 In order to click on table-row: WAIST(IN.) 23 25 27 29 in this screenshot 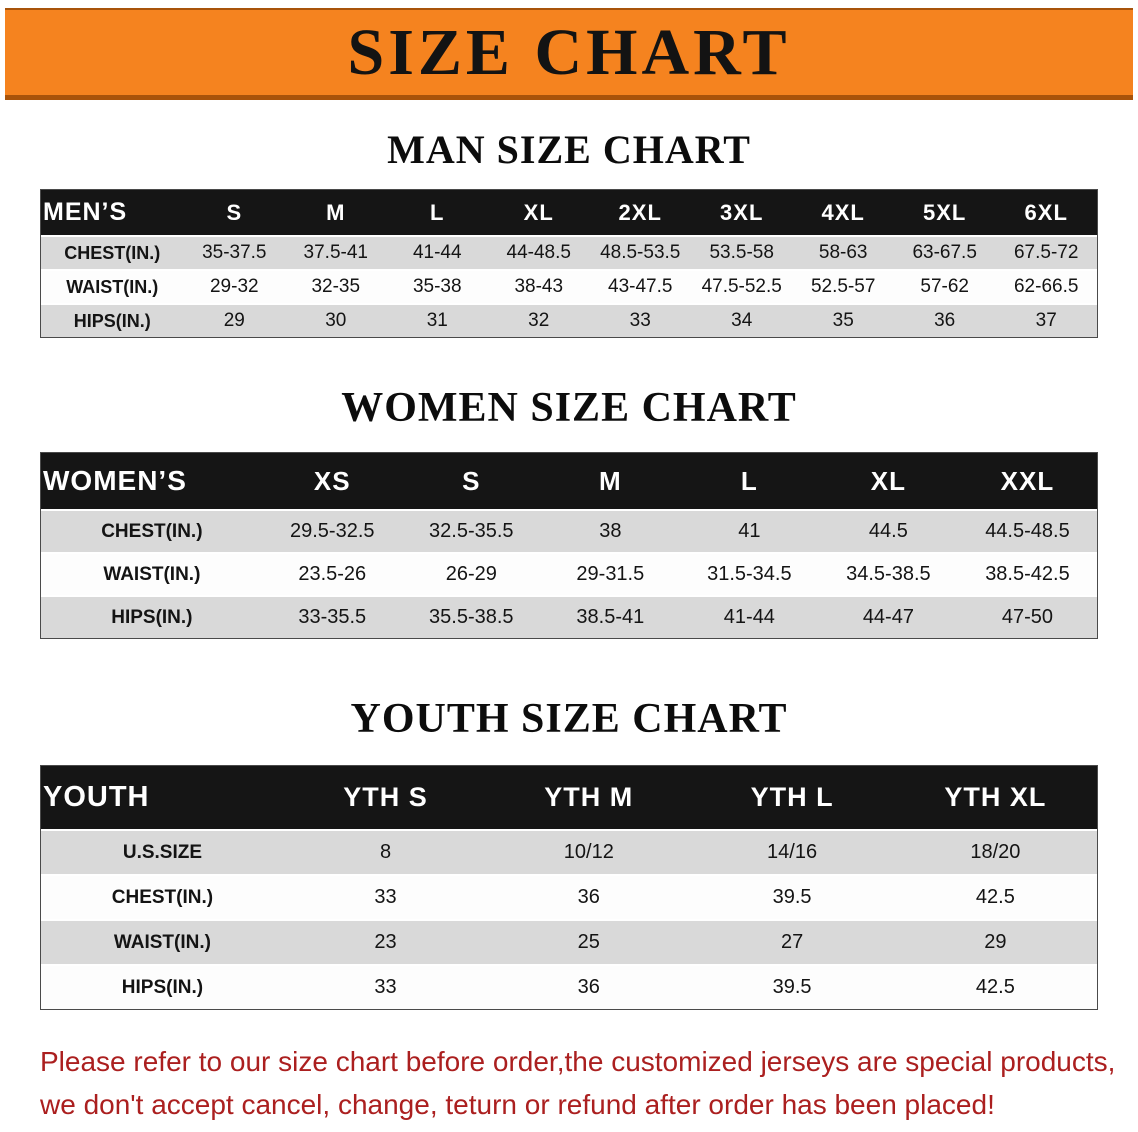, I will do `click(569, 942)`.